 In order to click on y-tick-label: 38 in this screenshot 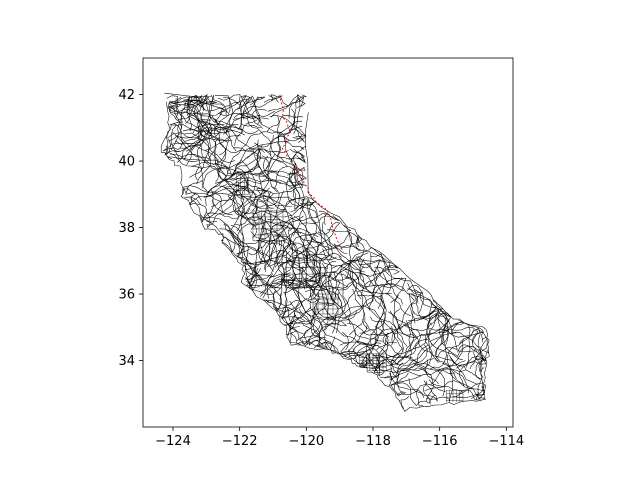, I will do `click(126, 228)`.